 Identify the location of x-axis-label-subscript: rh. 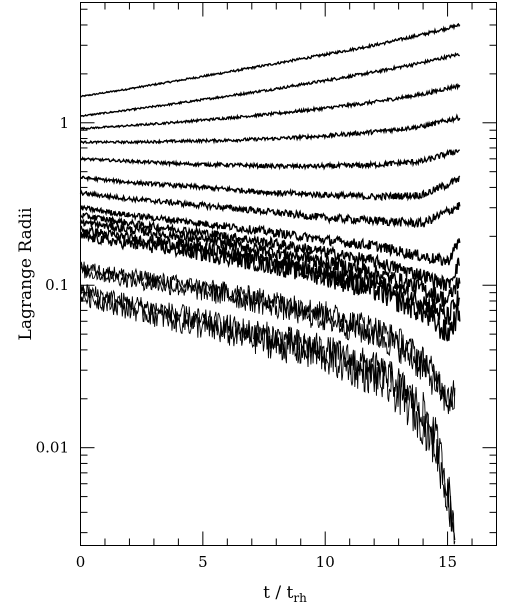
(300, 598).